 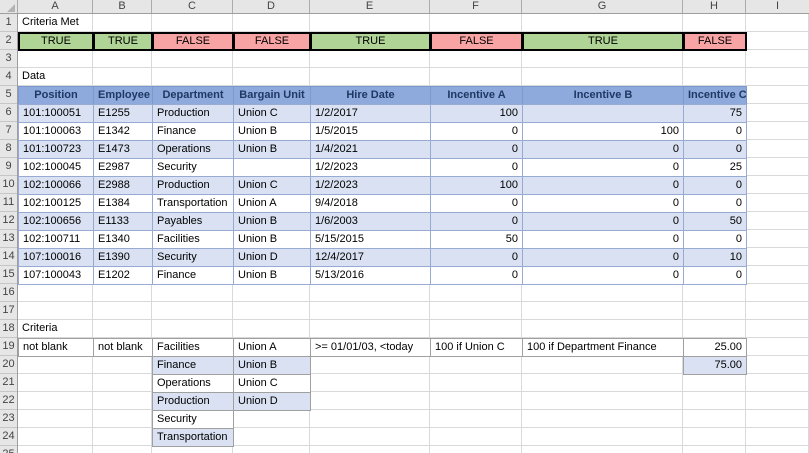 I want to click on cell-F6: 100, so click(x=476, y=113).